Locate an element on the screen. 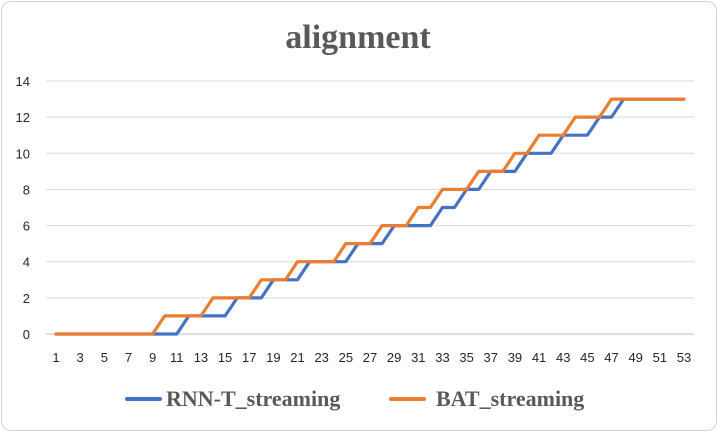 This screenshot has height=434, width=720. y-axis-ticks: 0 2 4 6 8 10 12 14 is located at coordinates (23, 208).